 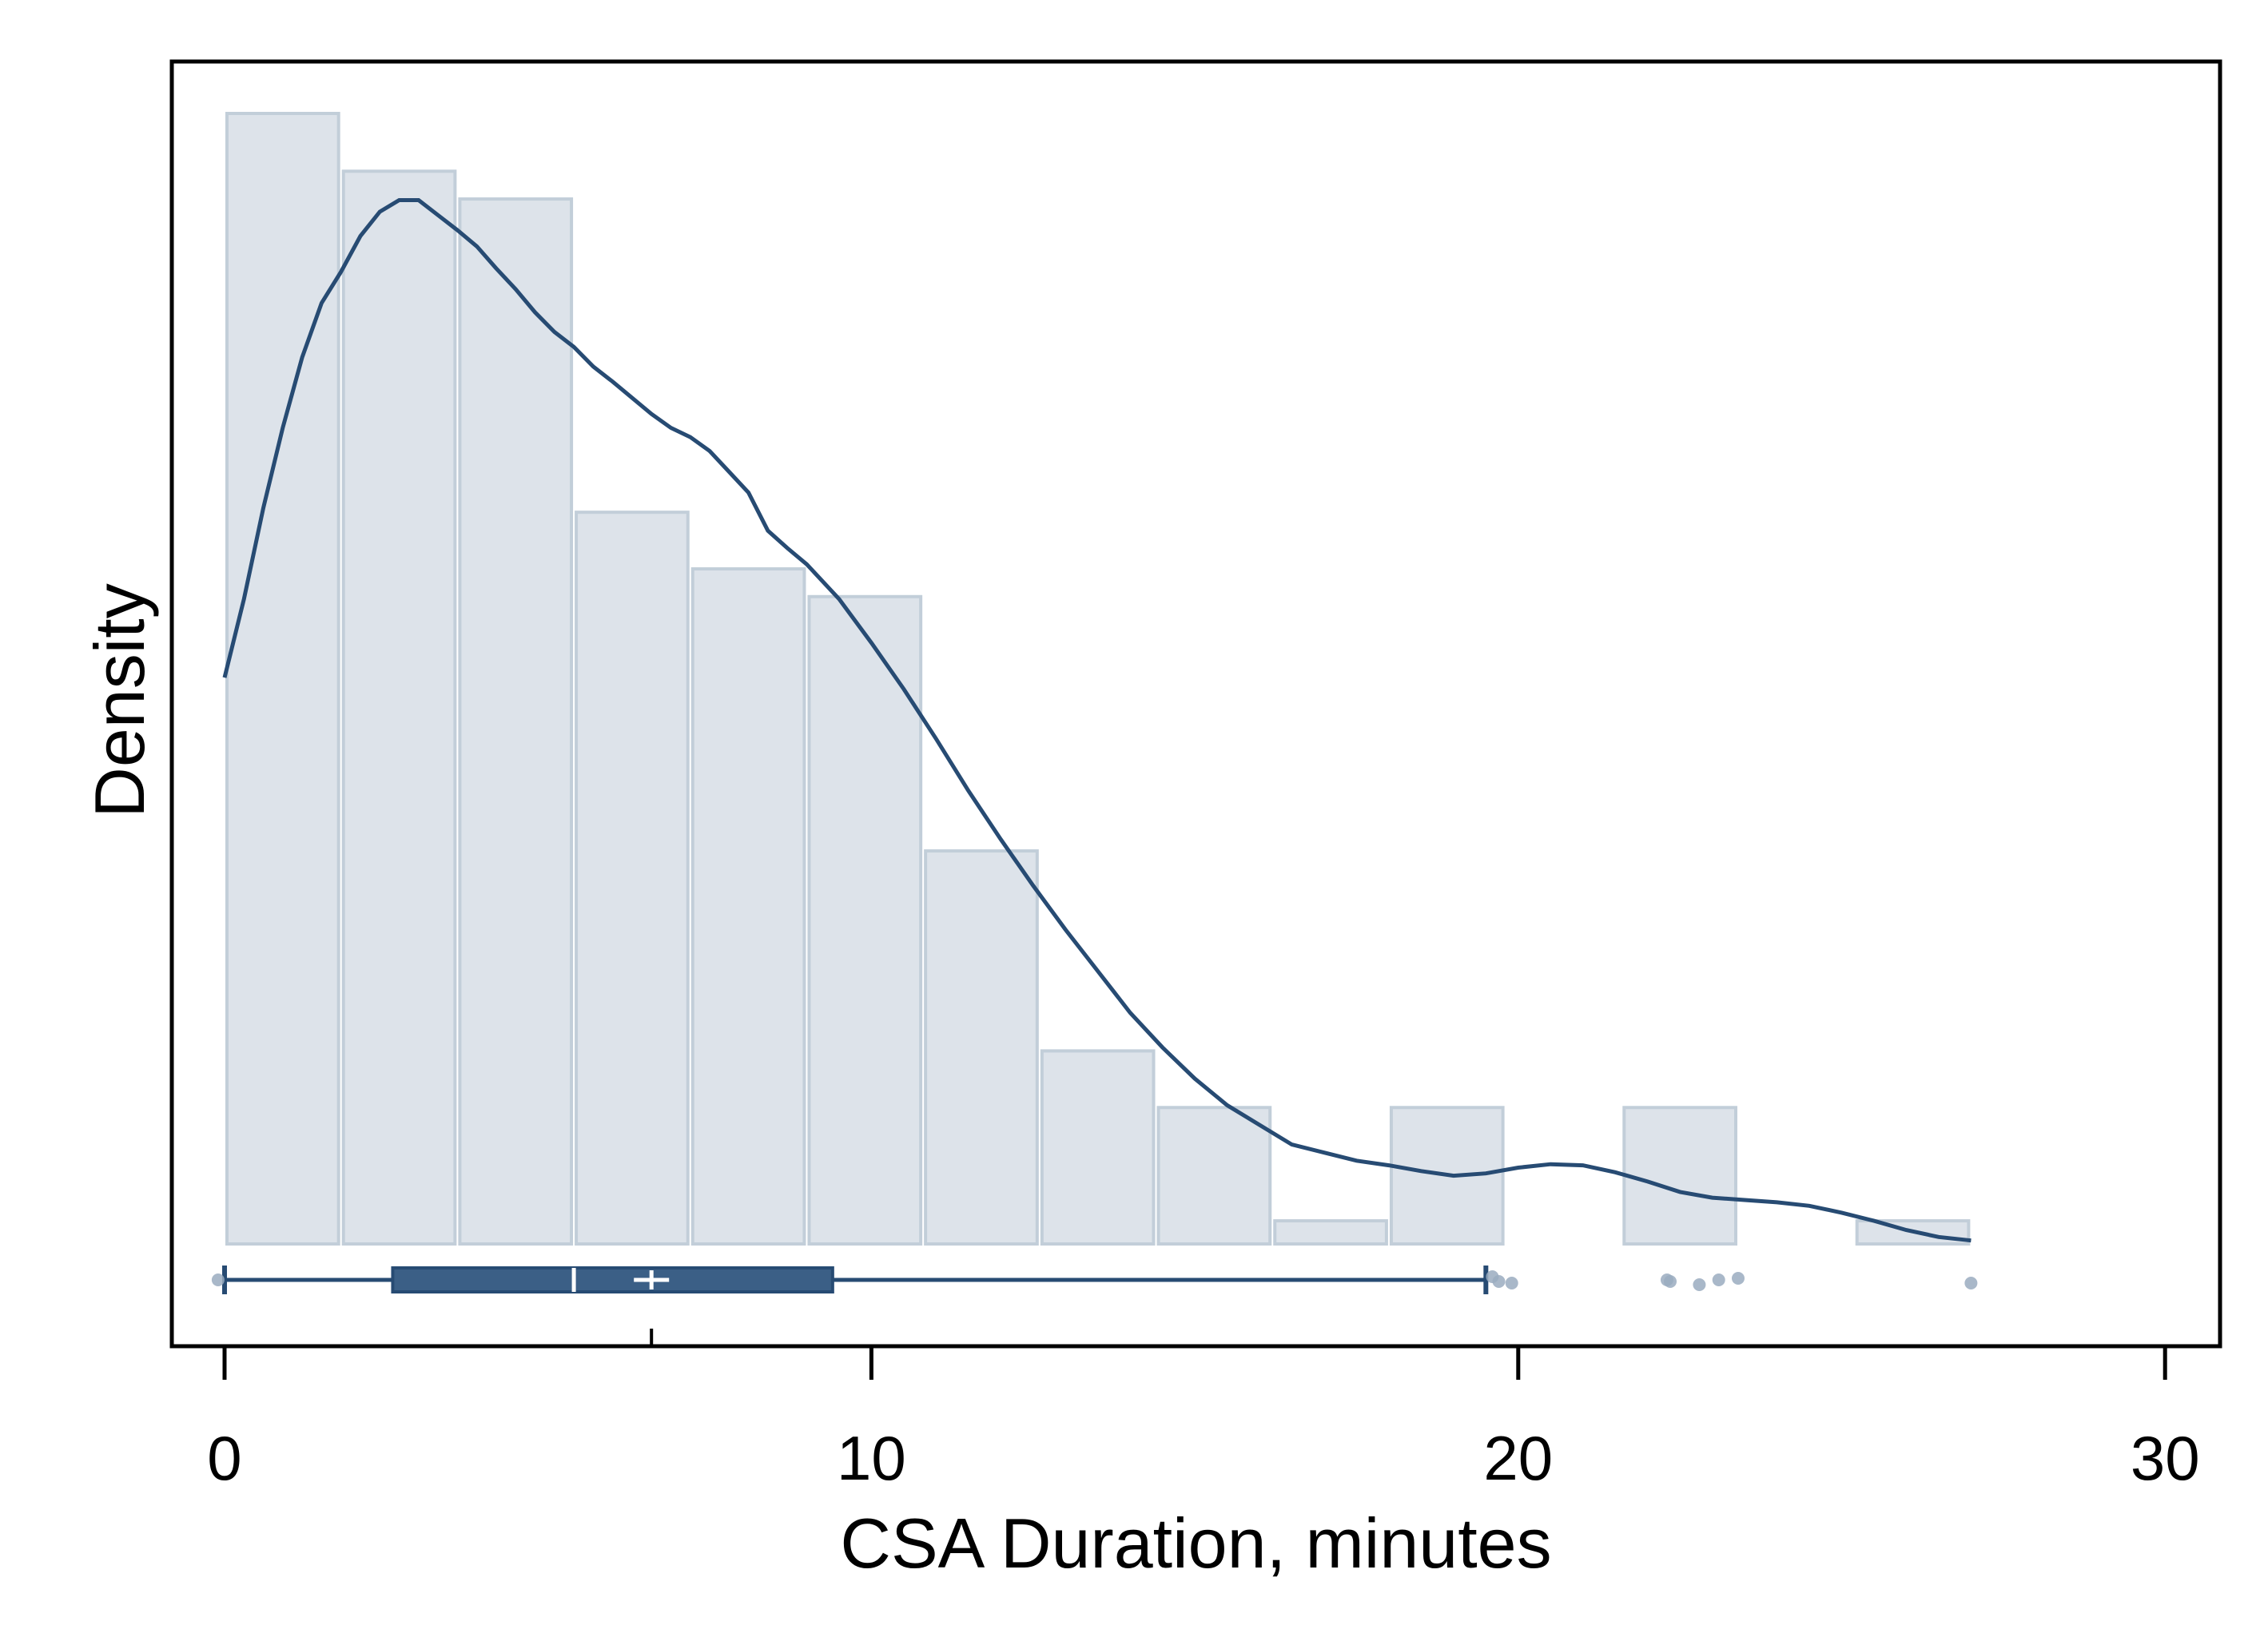 What do you see at coordinates (1518, 1458) in the screenshot?
I see `x-tick-label: 20` at bounding box center [1518, 1458].